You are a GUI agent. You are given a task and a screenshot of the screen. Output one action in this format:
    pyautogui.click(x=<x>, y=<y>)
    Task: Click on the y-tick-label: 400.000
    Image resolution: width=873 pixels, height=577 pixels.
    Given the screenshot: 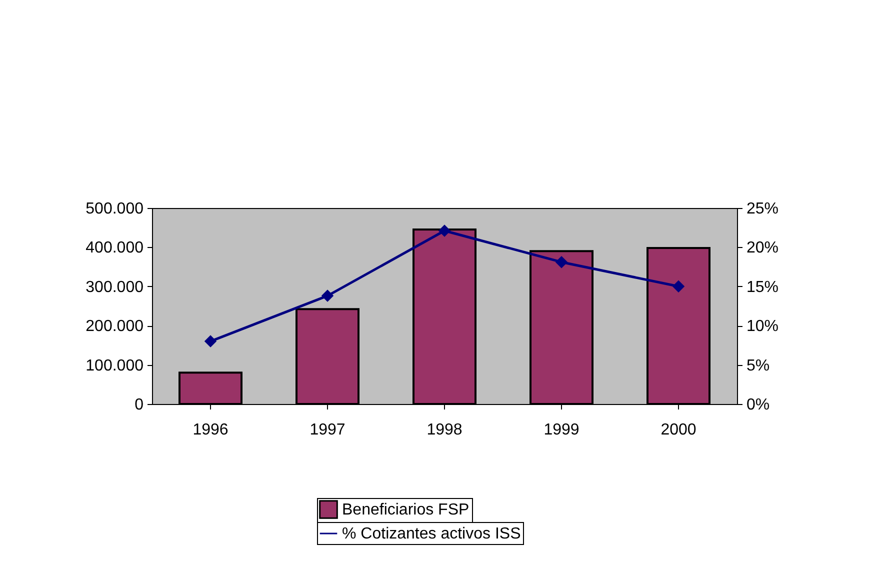 What is the action you would take?
    pyautogui.click(x=115, y=248)
    